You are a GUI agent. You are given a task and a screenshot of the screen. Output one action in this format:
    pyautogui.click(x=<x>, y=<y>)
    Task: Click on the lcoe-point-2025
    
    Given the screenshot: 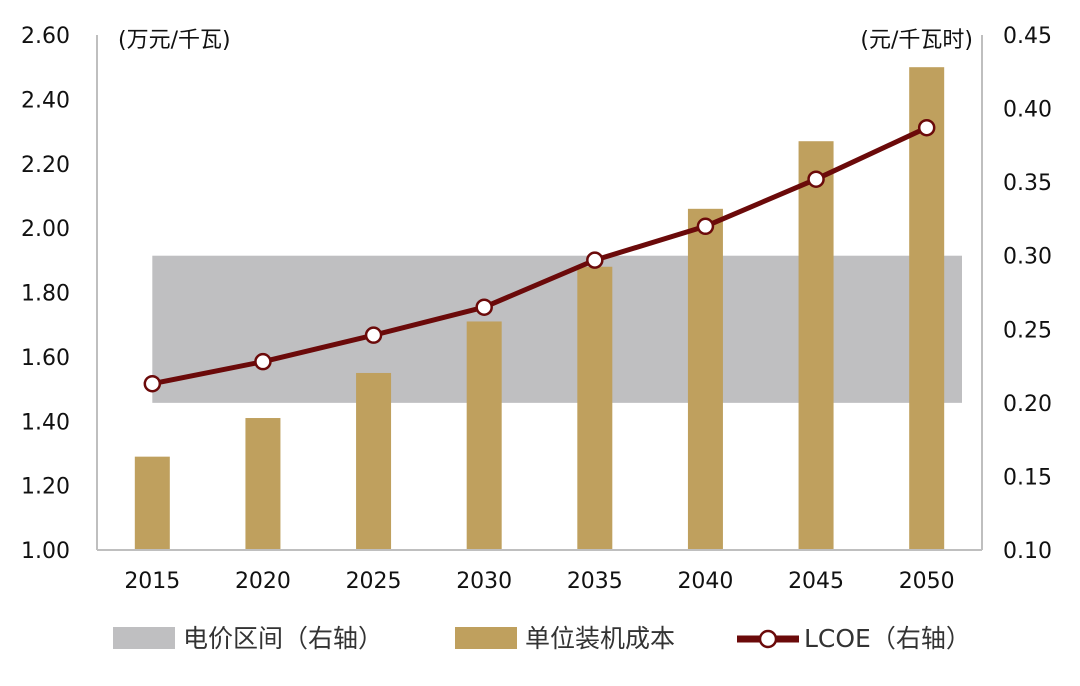 What is the action you would take?
    pyautogui.click(x=373, y=335)
    